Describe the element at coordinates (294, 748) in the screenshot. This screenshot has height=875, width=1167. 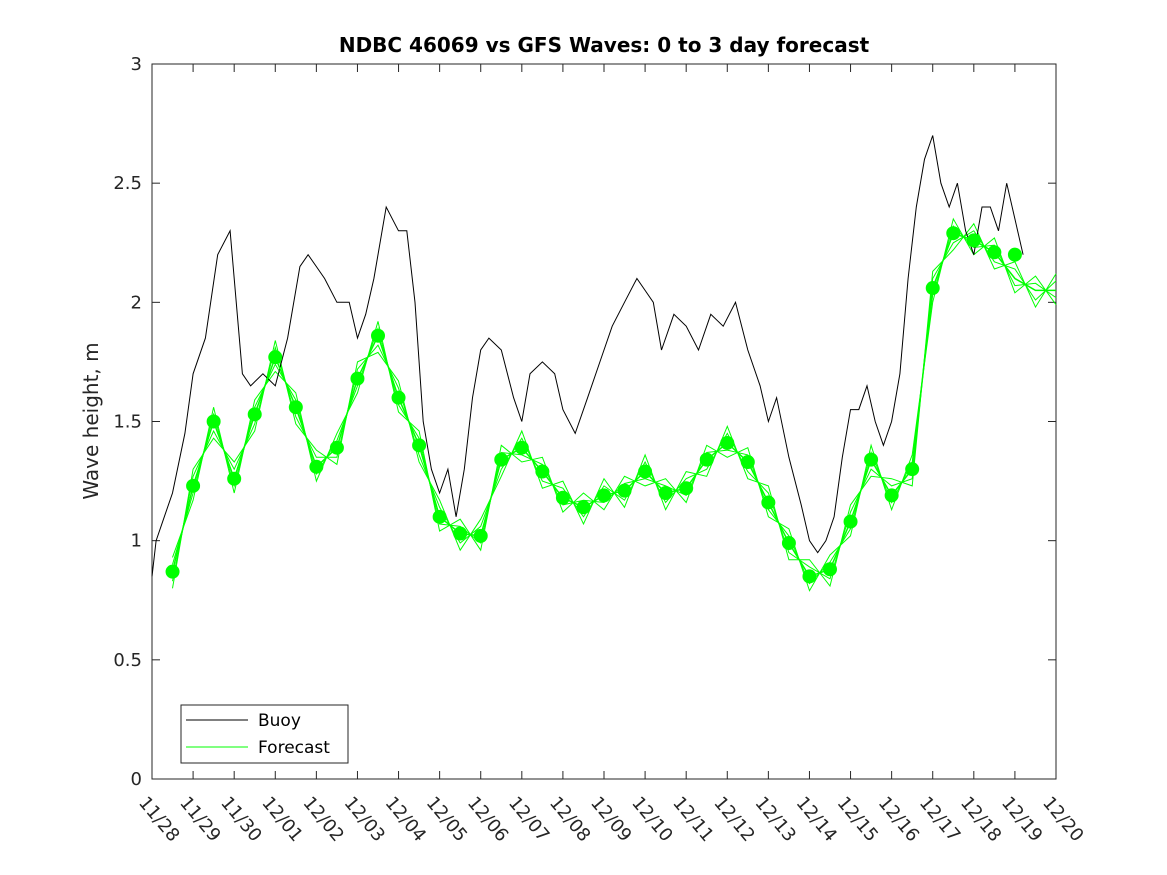
I see `legend-label-forecast: Forecast` at that location.